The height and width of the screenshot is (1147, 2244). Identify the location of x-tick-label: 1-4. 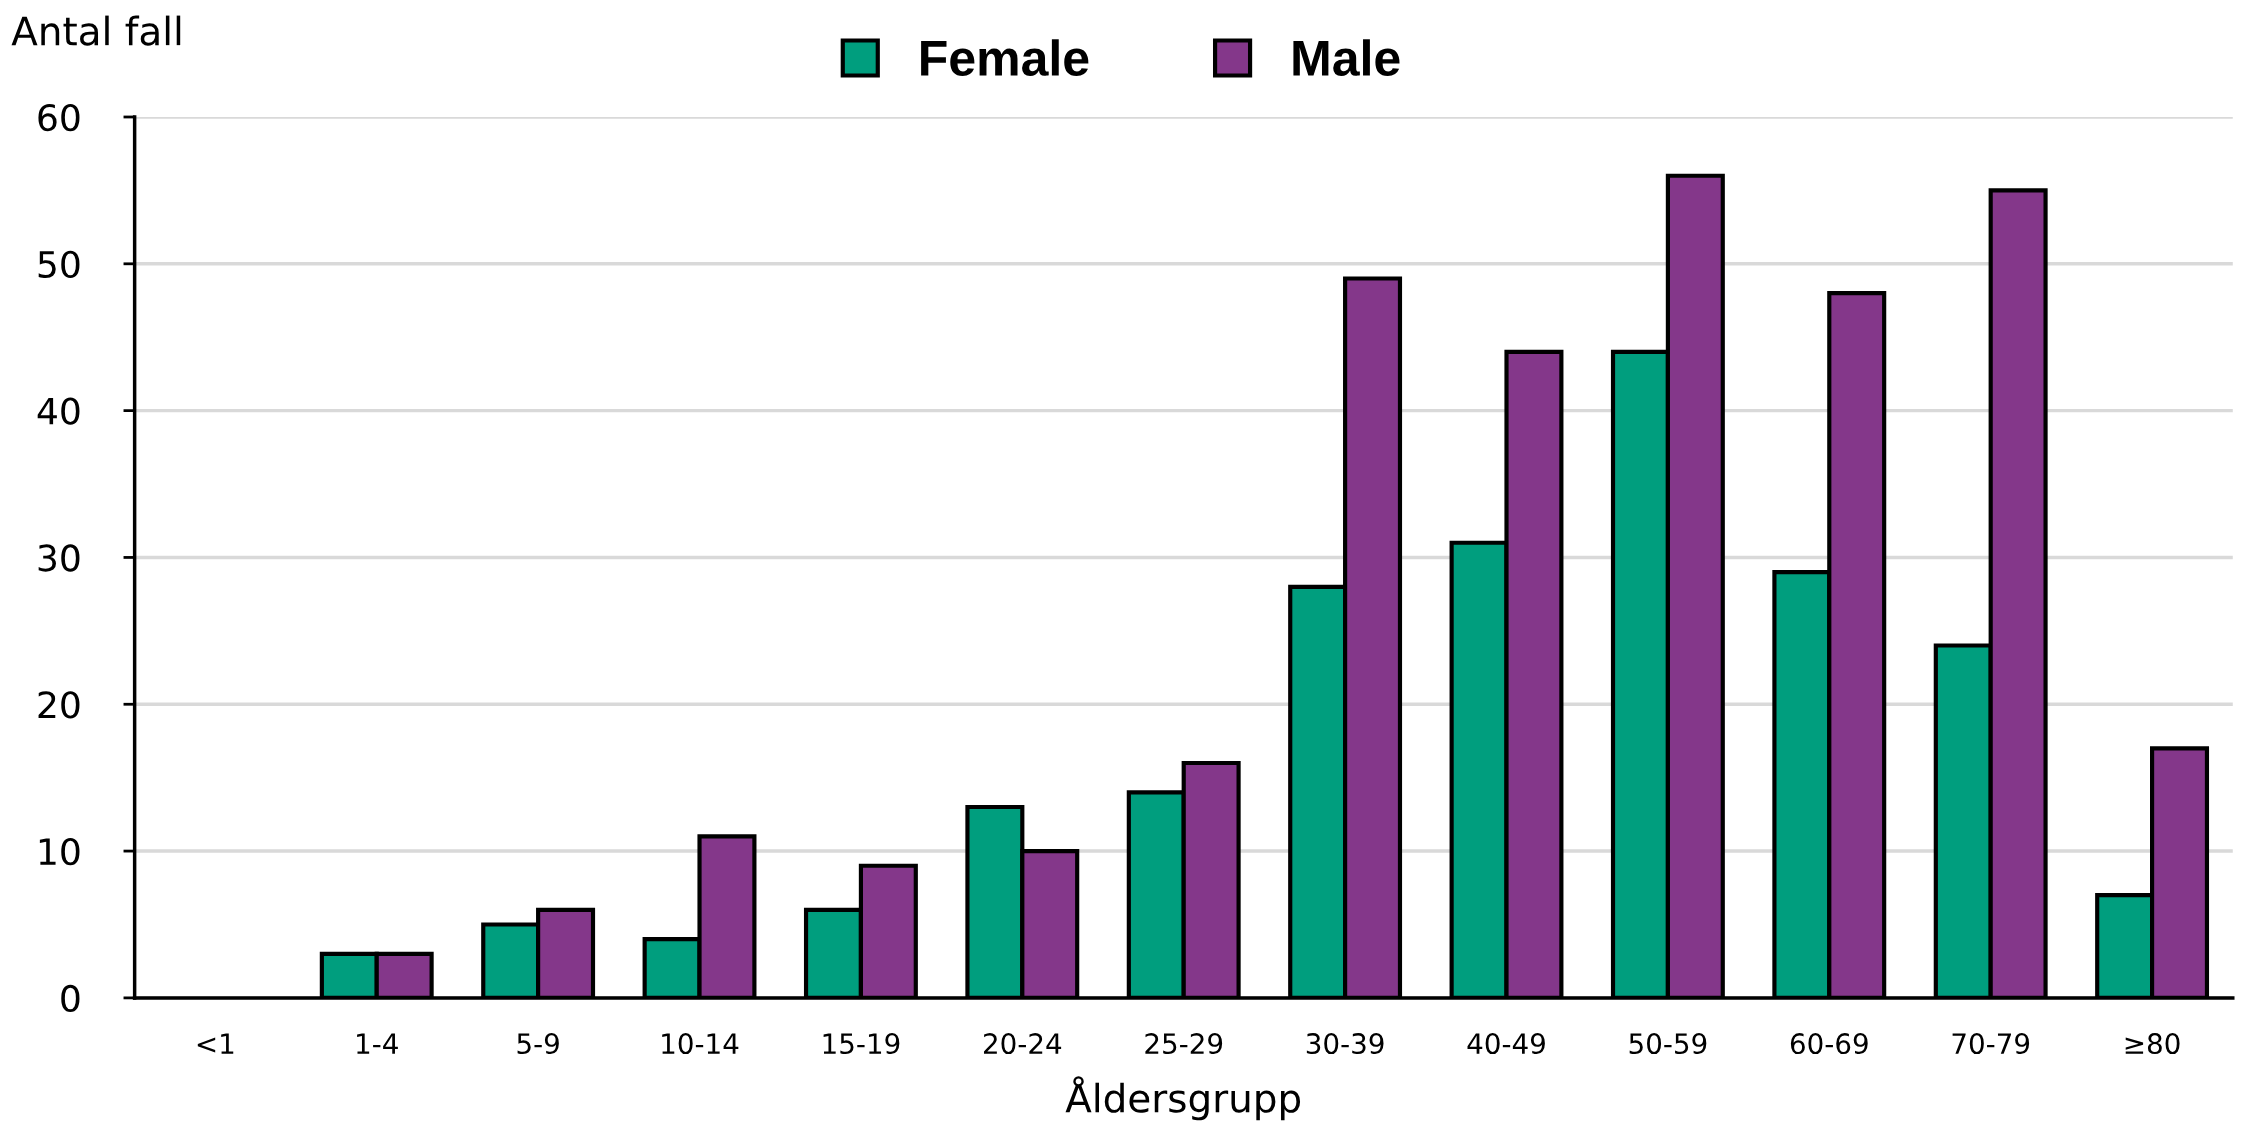
(377, 1043).